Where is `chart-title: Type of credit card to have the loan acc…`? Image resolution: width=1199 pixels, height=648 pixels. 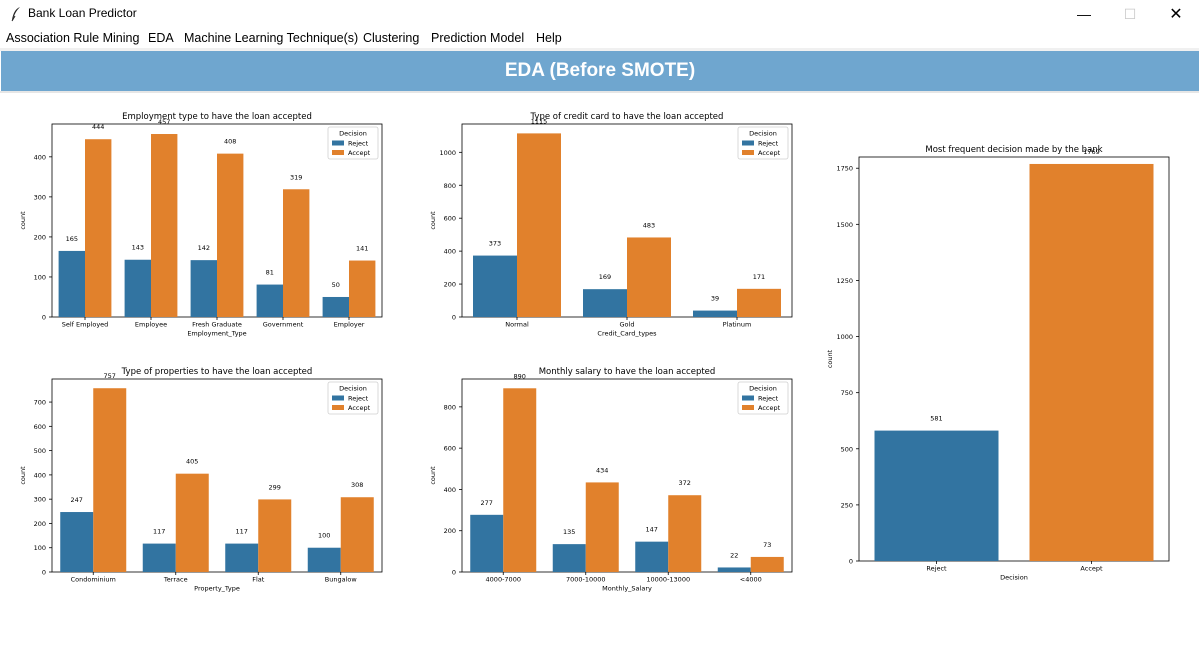 chart-title: Type of credit card to have the loan acc… is located at coordinates (627, 117).